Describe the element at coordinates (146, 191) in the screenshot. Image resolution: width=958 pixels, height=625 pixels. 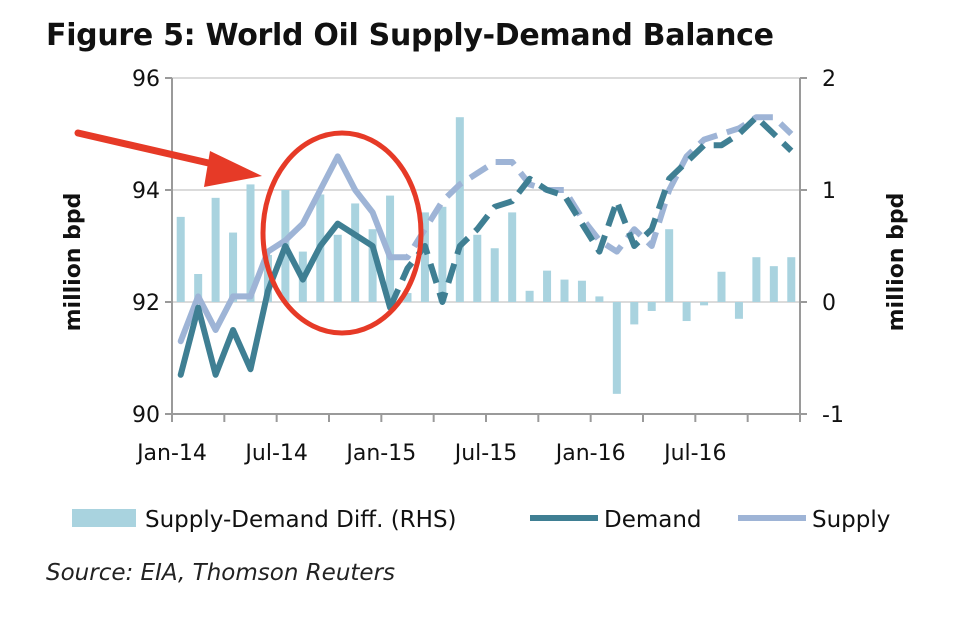
I see `y-tick-label: 94` at that location.